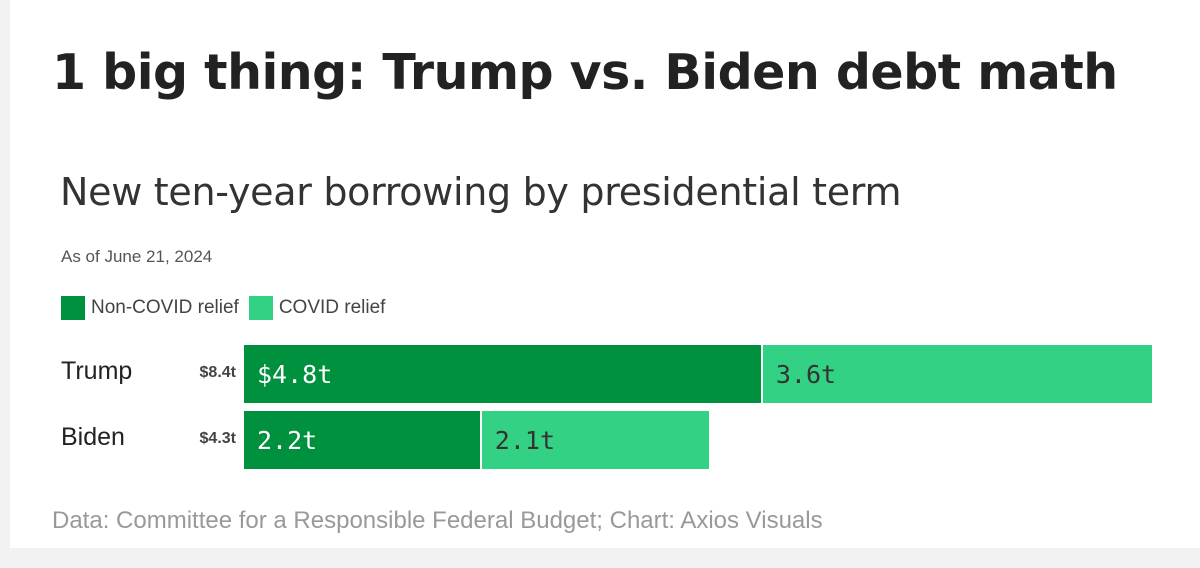 The image size is (1200, 568). I want to click on legend-label-covid: COVID relief, so click(332, 307).